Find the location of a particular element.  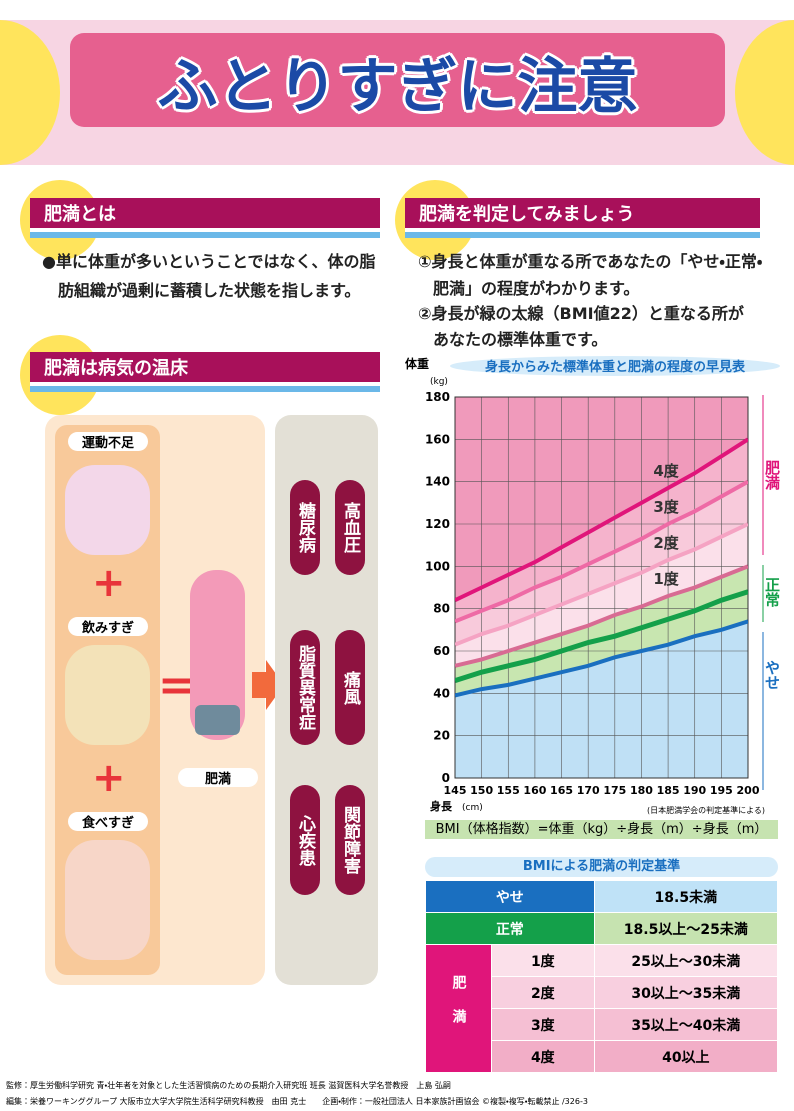

text: あなたの標準体重です。 is located at coordinates (520, 339).